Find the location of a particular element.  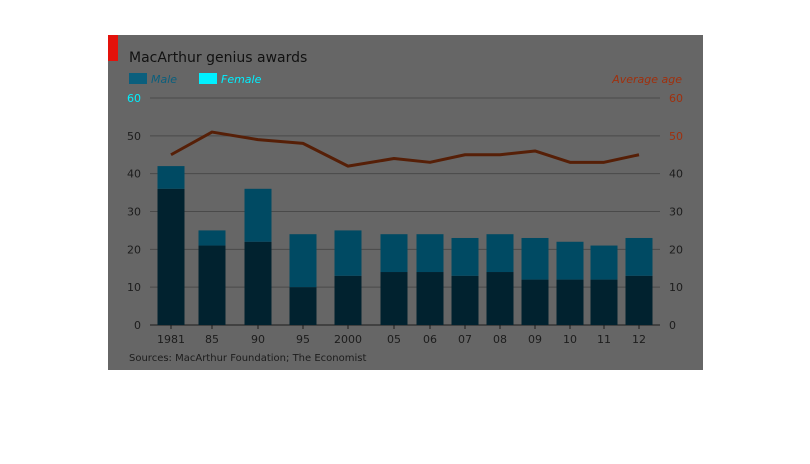

y-axis-left: 0 10 20 30 40 50 60 is located at coordinates (134, 212).